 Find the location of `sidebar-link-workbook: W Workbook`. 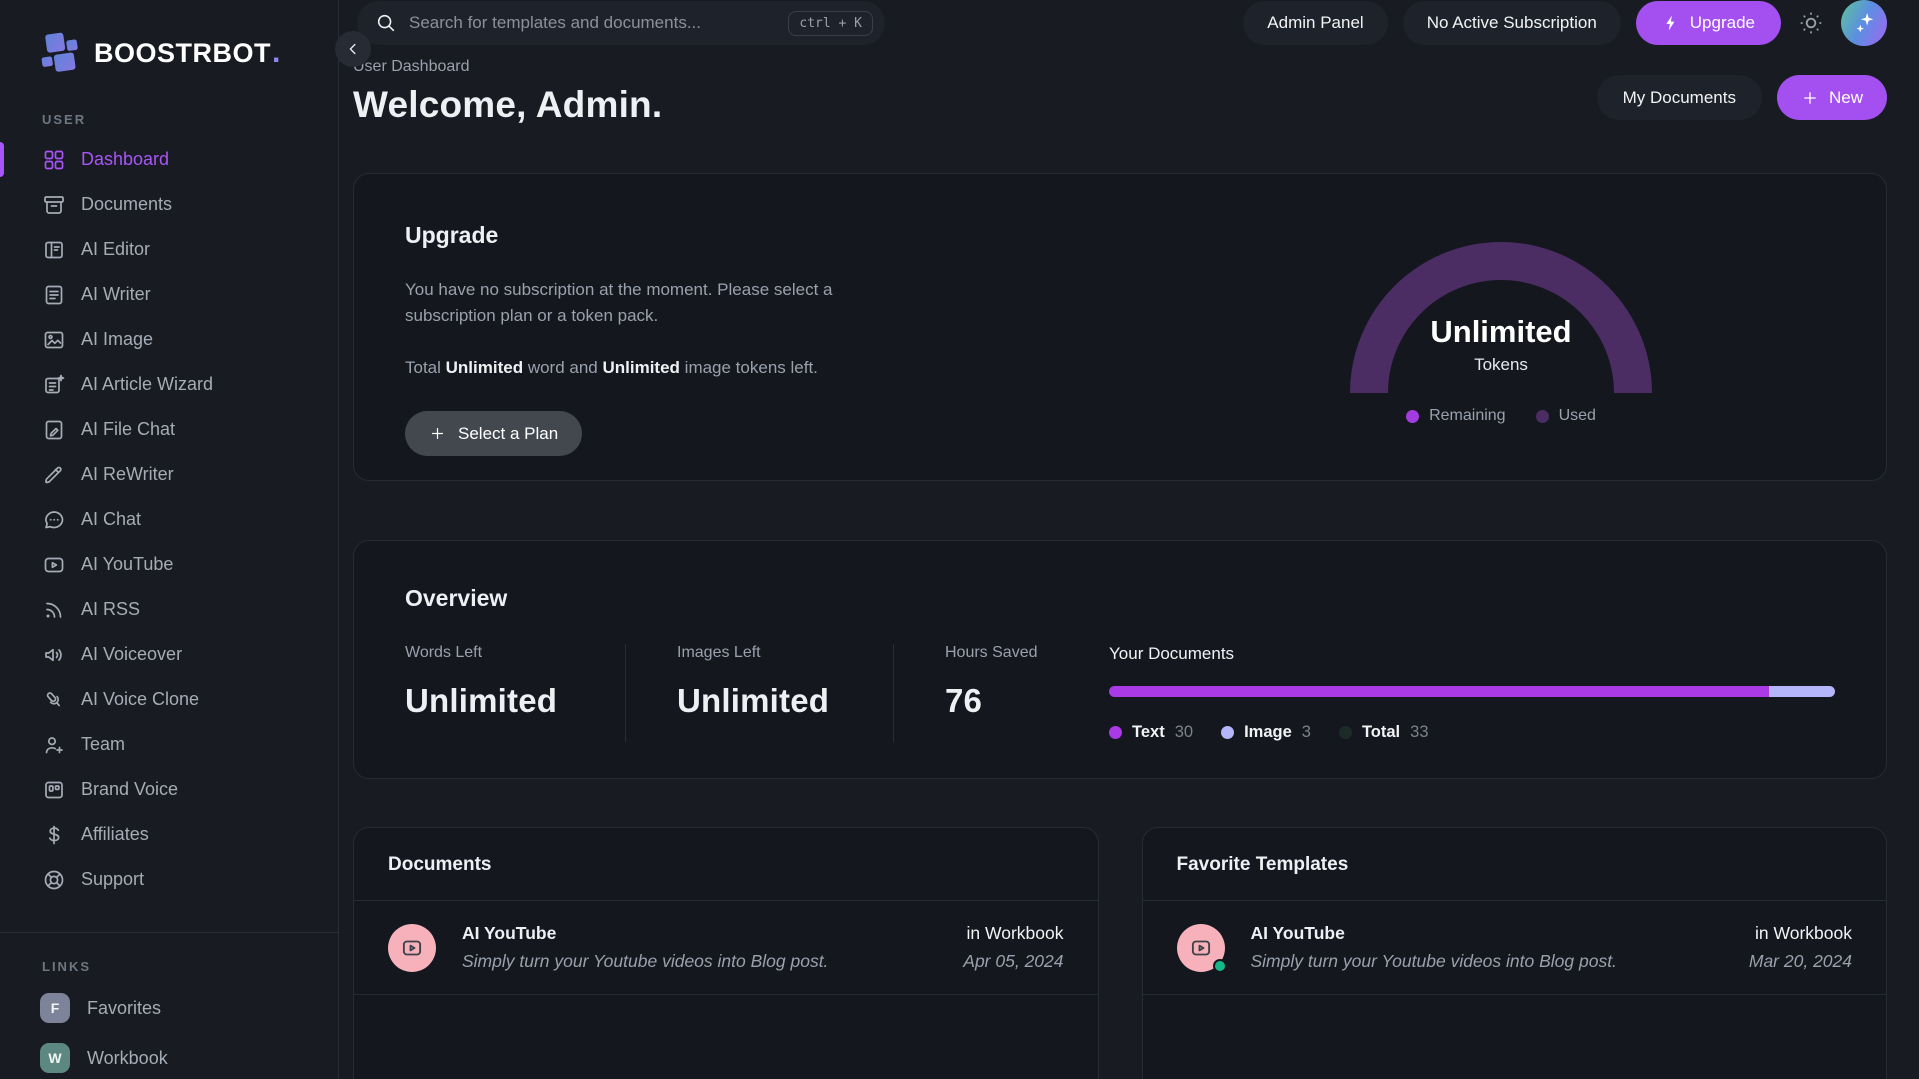

sidebar-link-workbook: W Workbook is located at coordinates (169, 1056).